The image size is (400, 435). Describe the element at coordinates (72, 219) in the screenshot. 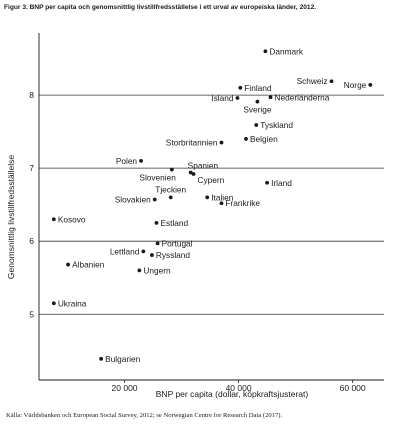

I see `point-label-kosovo: Kosovo` at that location.